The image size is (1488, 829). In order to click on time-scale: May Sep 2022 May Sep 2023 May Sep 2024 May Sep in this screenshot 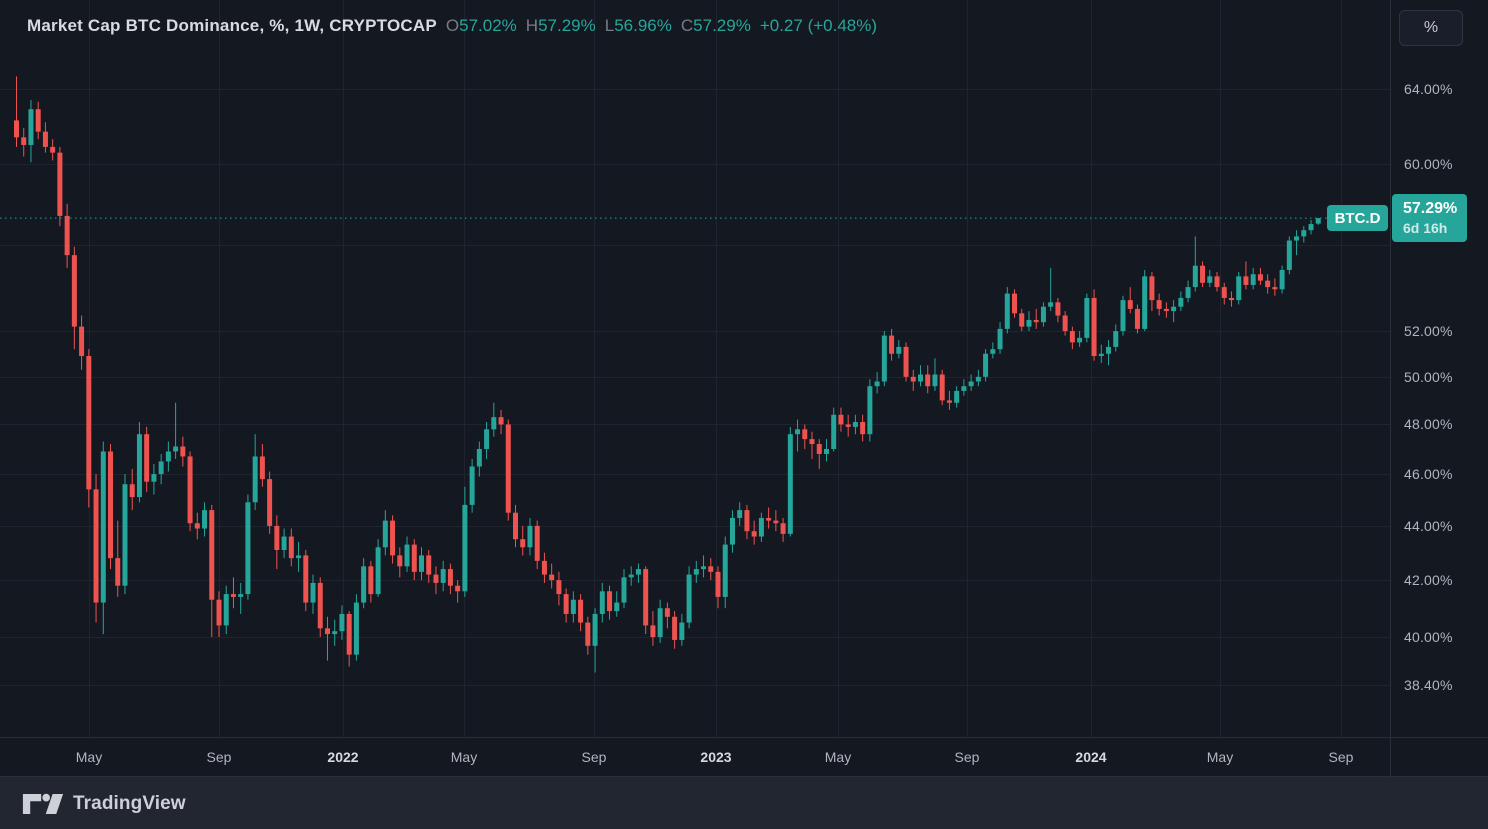, I will do `click(744, 757)`.